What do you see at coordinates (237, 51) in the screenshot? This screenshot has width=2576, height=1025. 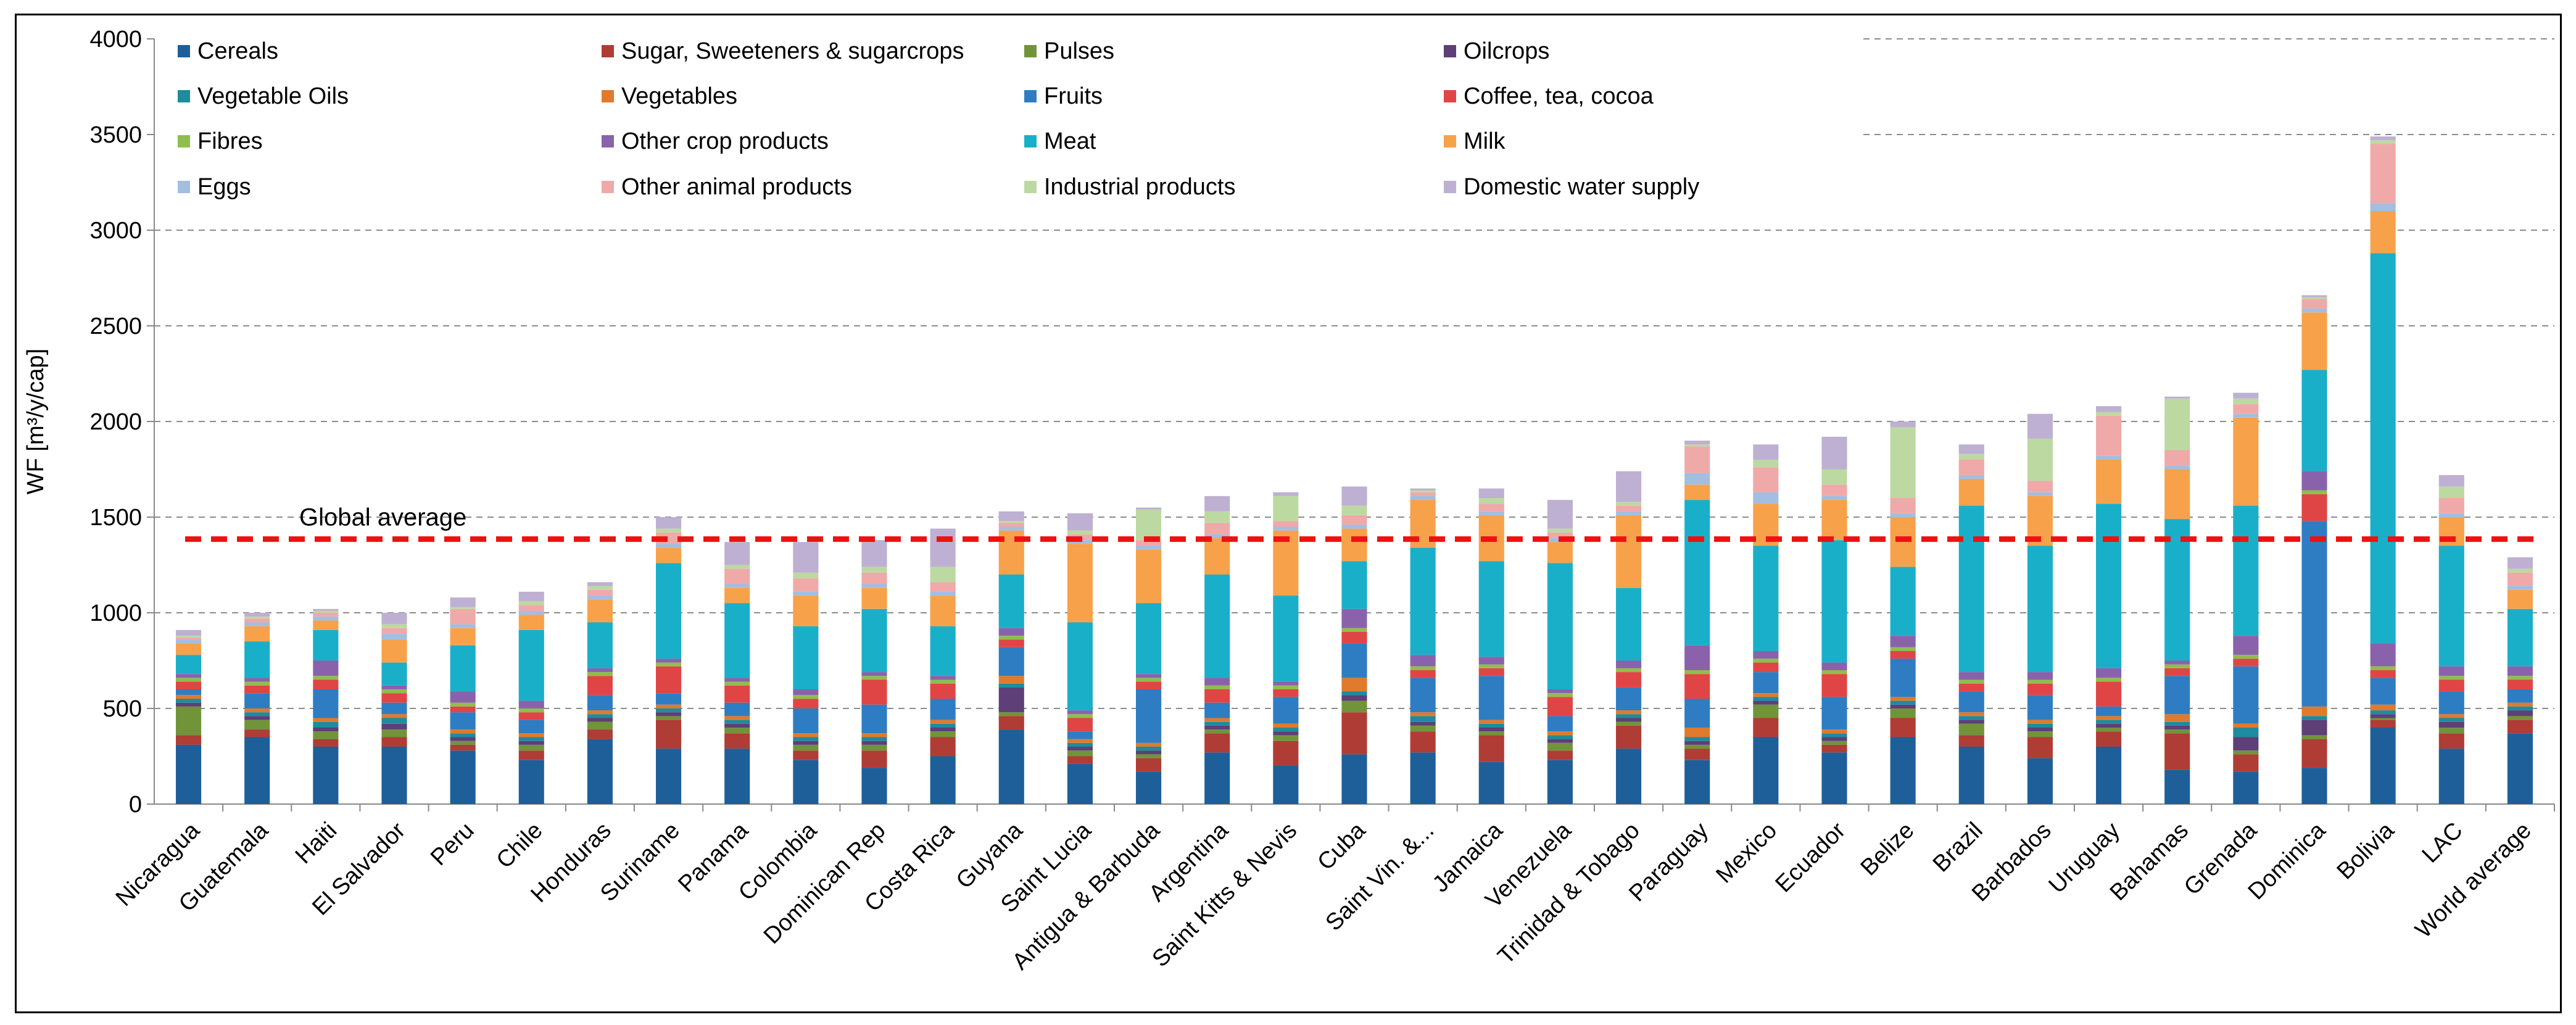 I see `legend-label: Cereals` at bounding box center [237, 51].